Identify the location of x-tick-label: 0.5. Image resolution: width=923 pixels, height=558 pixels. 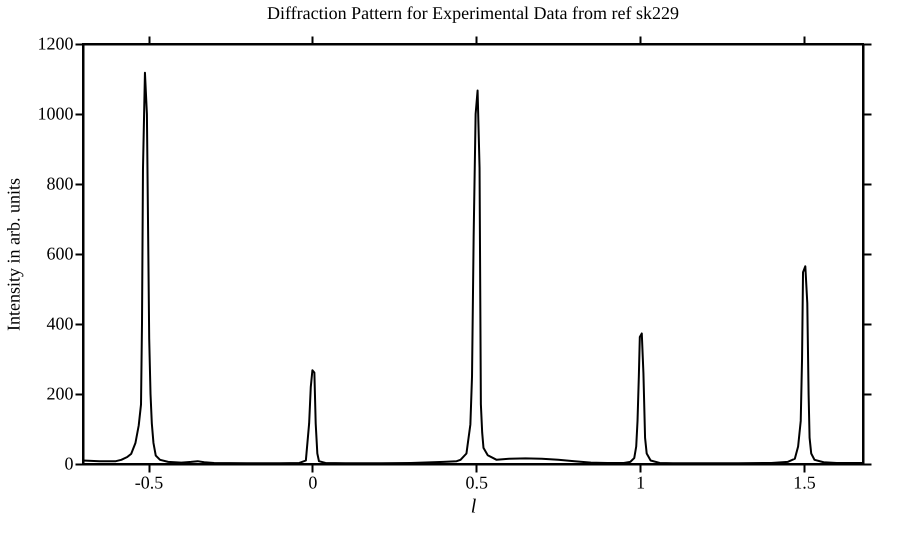
(477, 482).